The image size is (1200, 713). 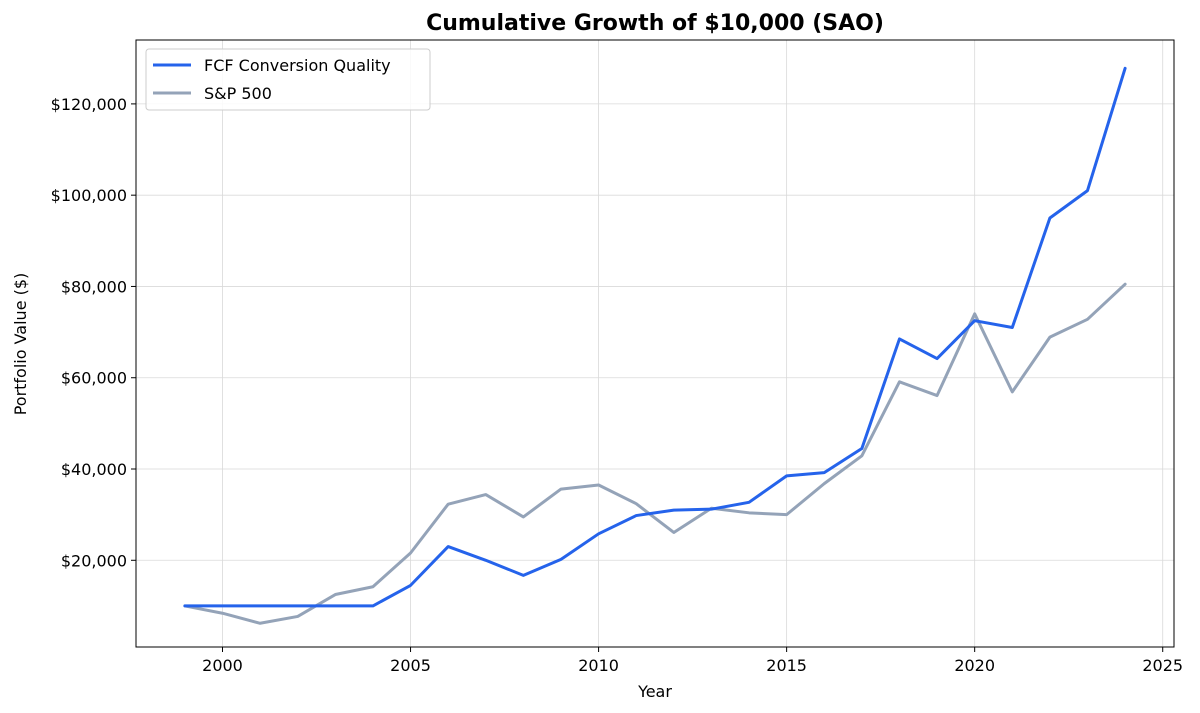 I want to click on legend-box, so click(x=288, y=79).